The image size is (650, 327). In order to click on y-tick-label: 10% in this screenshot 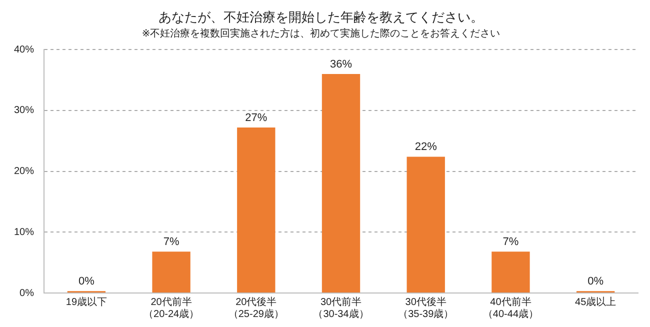, I will do `click(24, 232)`.